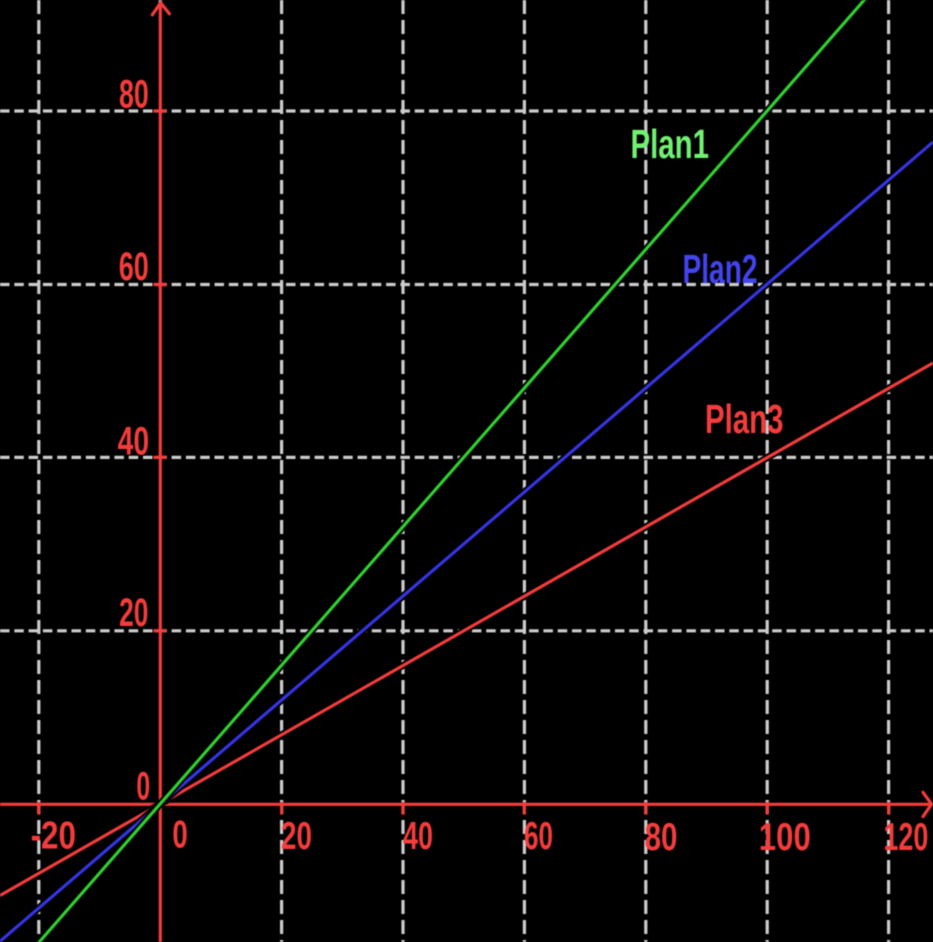  I want to click on svg-text: Plan2, so click(720, 269).